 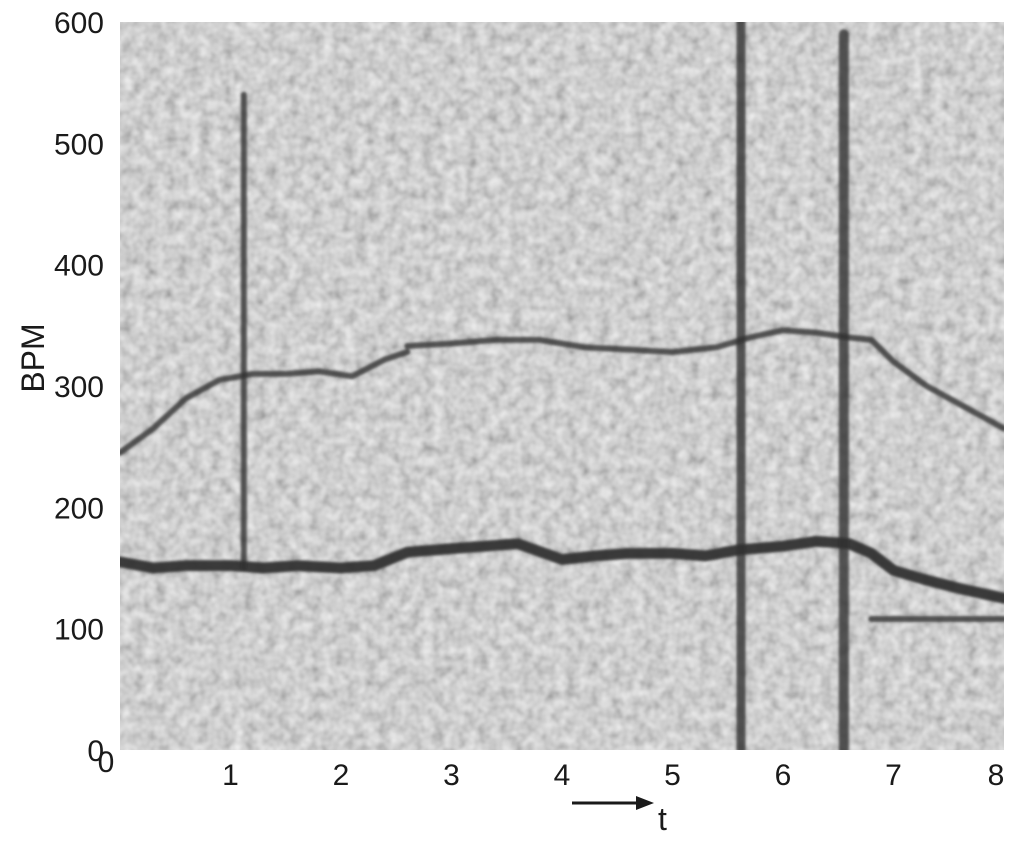 I want to click on x-tick-label: 1, so click(x=230, y=775).